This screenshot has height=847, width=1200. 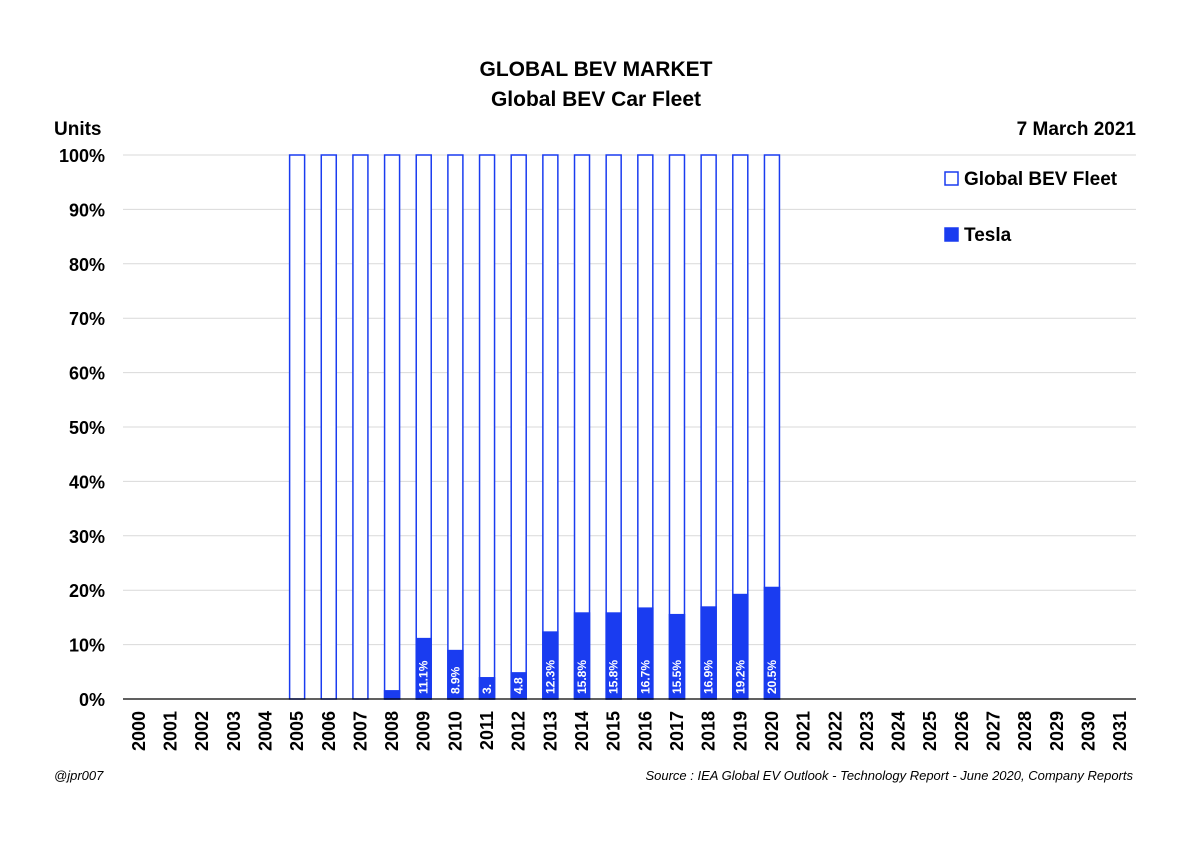 I want to click on y-tick-label: 30%, so click(x=87, y=537).